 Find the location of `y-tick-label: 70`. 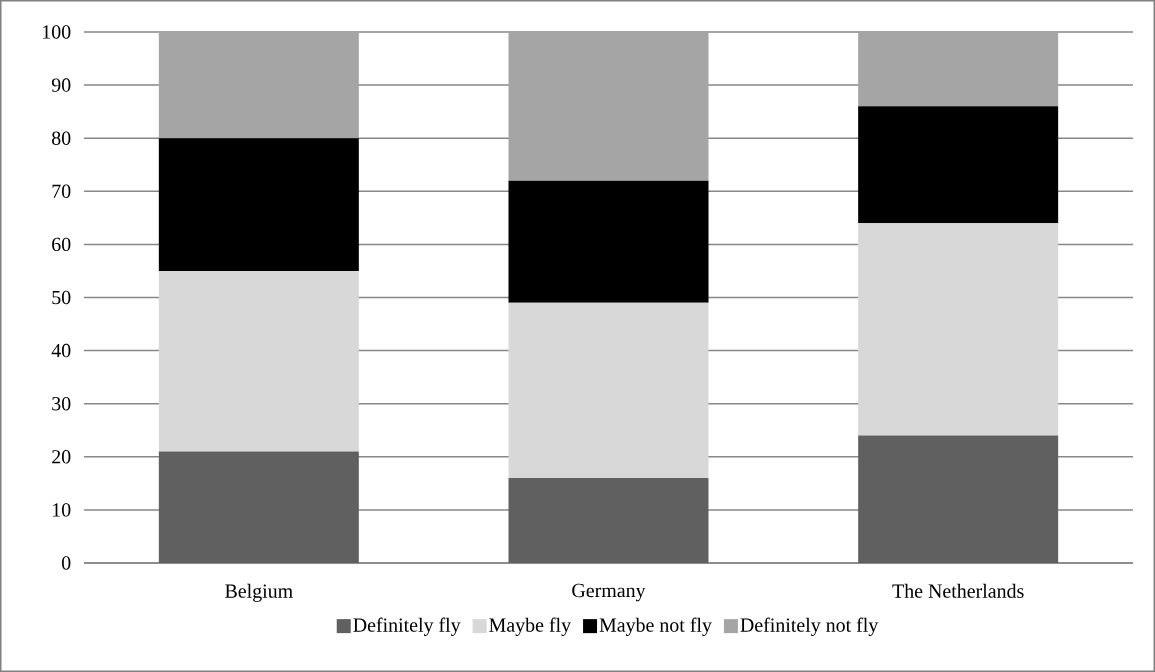

y-tick-label: 70 is located at coordinates (61, 191).